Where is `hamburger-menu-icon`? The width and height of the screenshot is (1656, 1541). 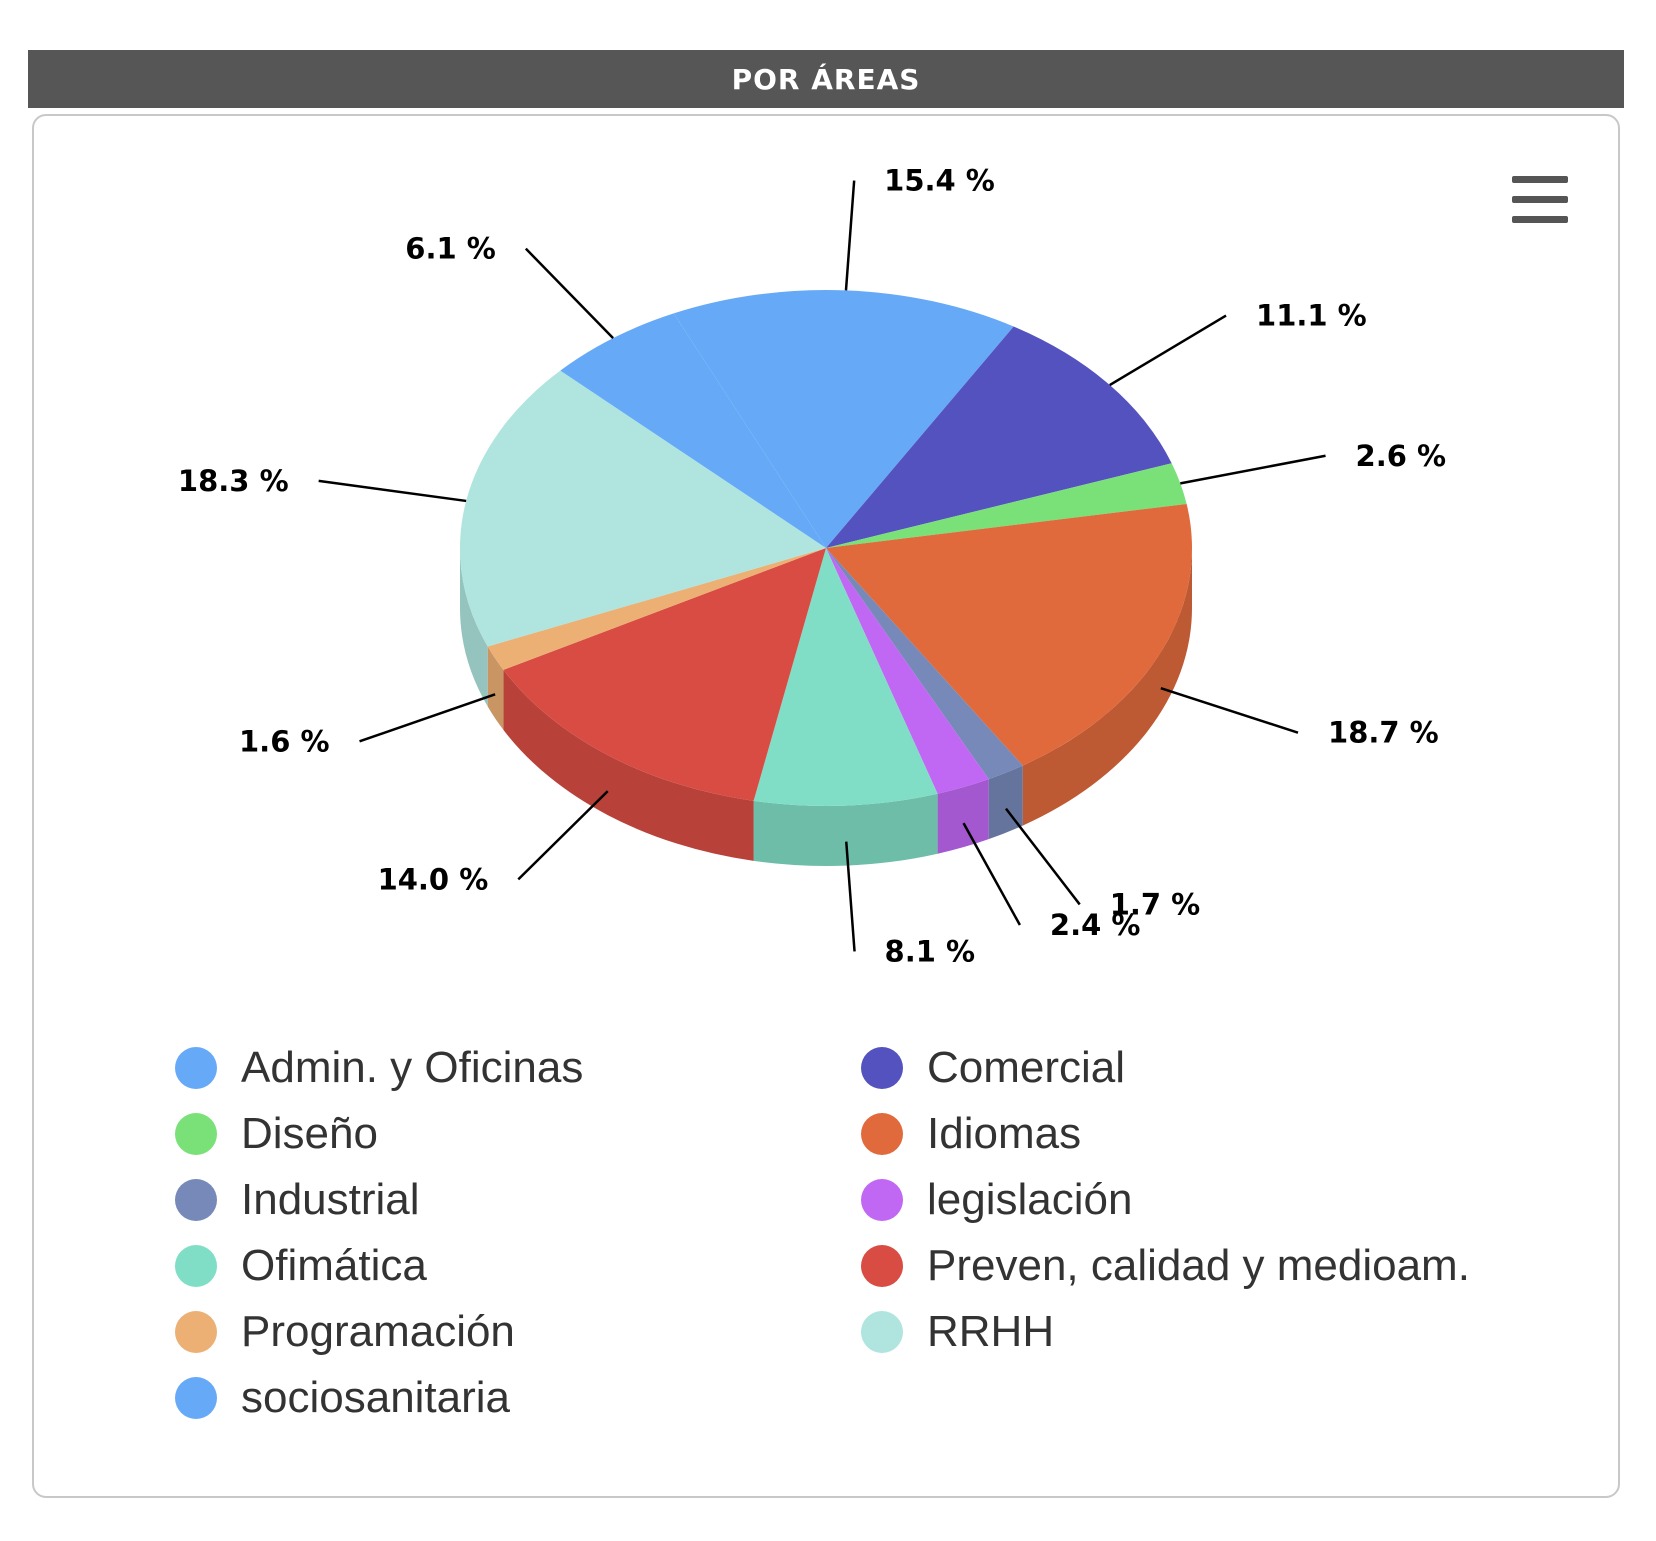
hamburger-menu-icon is located at coordinates (1540, 200).